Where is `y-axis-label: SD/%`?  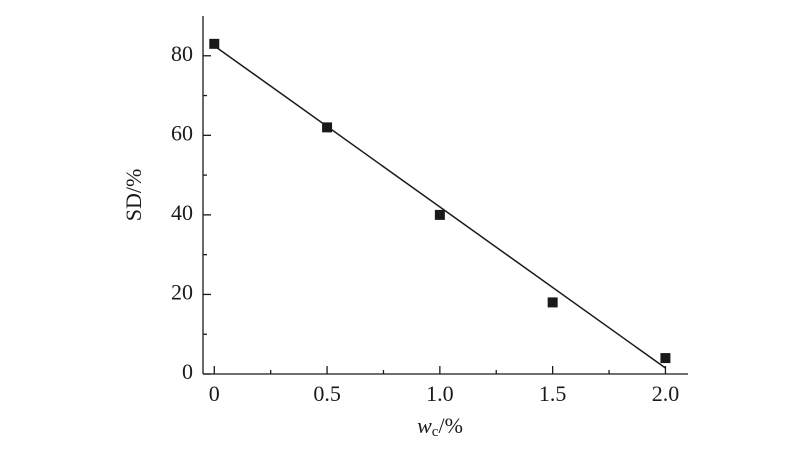 y-axis-label: SD/% is located at coordinates (133, 195).